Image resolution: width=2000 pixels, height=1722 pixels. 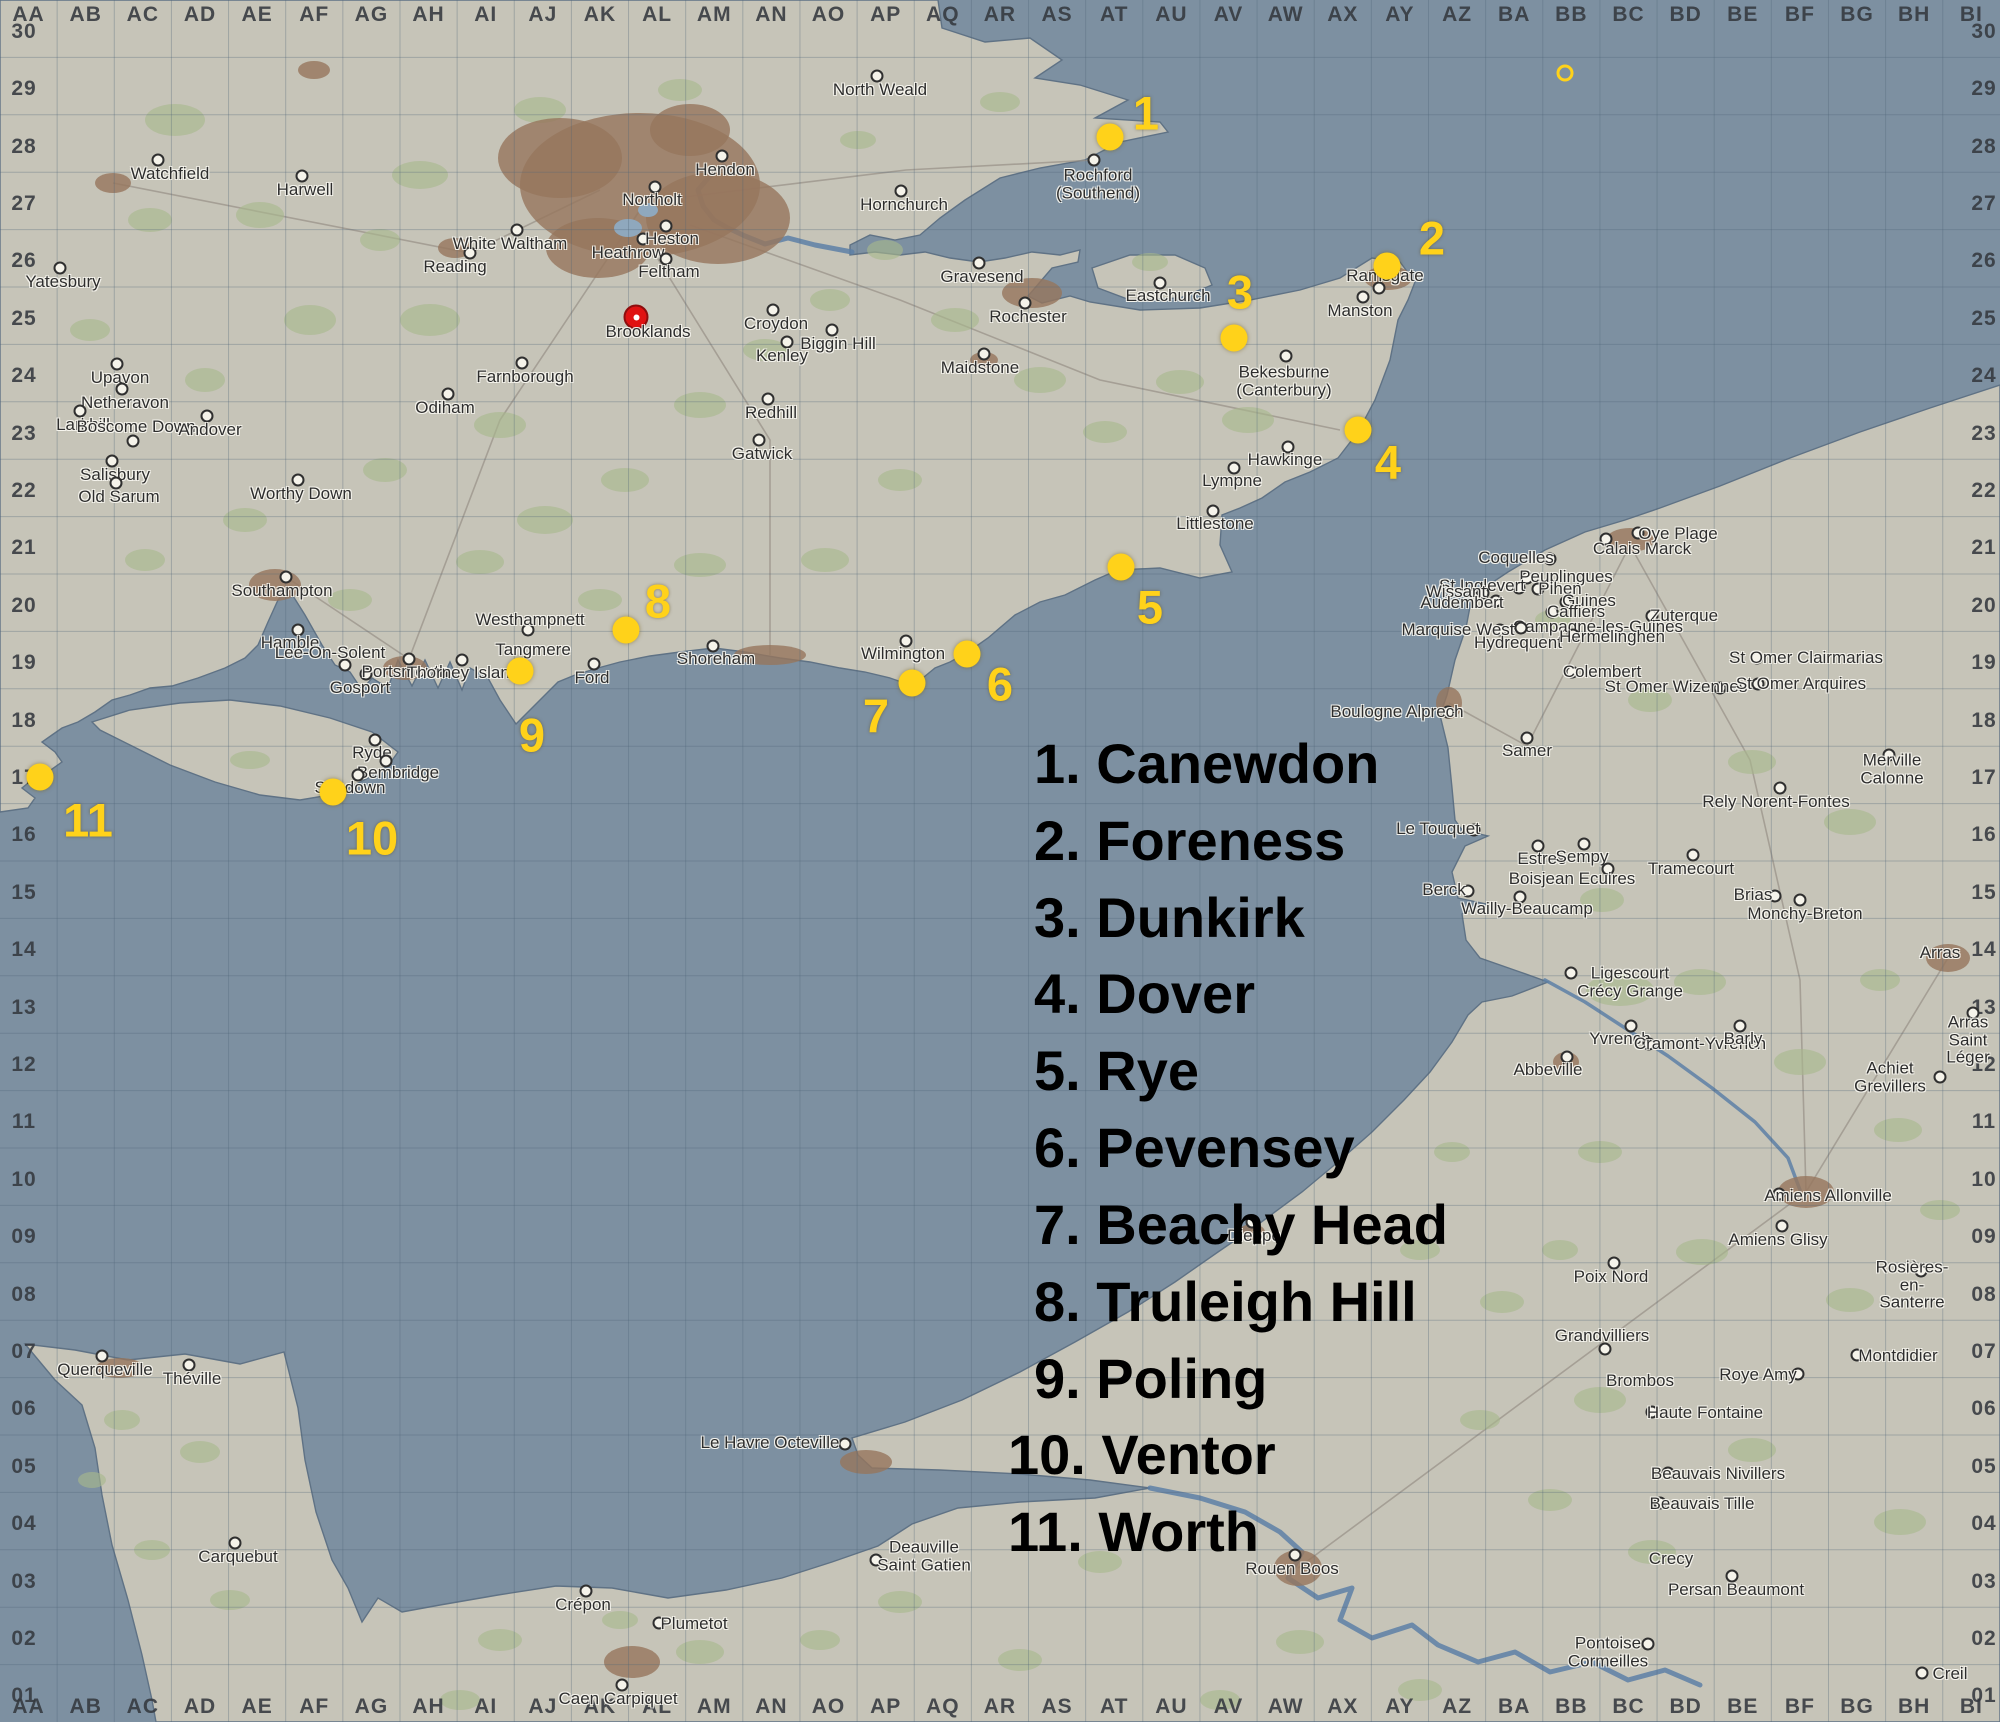 What do you see at coordinates (83, 425) in the screenshot?
I see `town-label: Larkhill` at bounding box center [83, 425].